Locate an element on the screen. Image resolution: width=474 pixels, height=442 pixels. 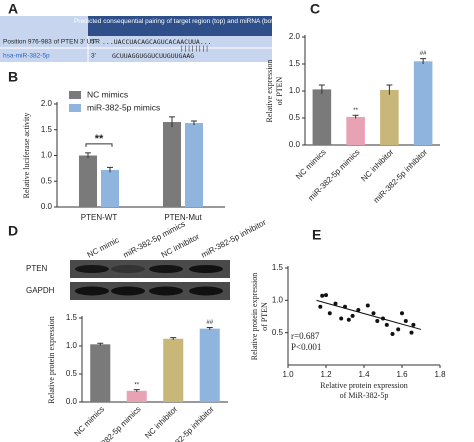
row-end: 3' is located at coordinates (93, 56).